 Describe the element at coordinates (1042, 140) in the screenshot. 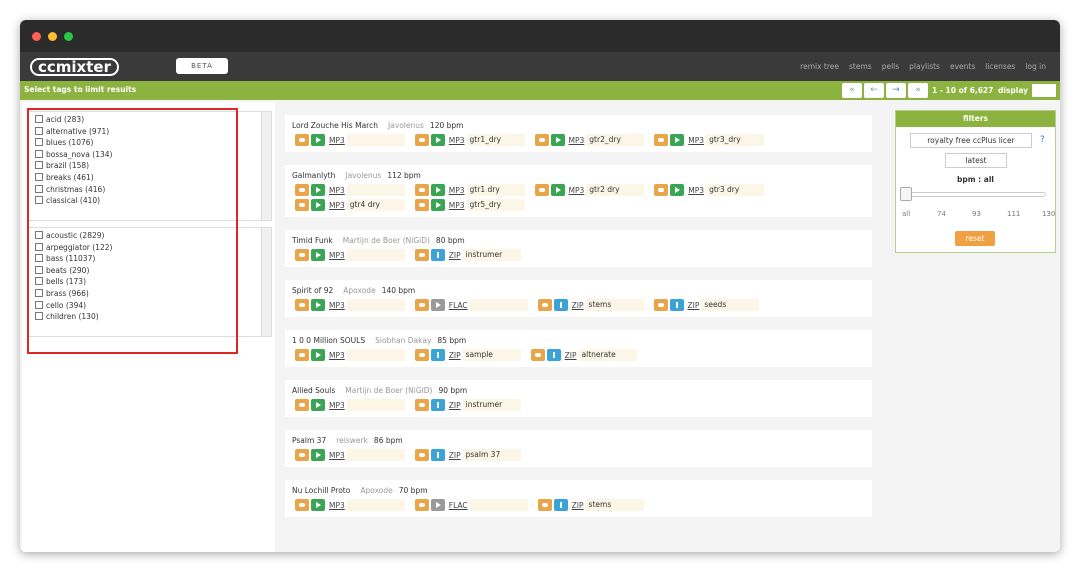

I see `help-icon: ?` at that location.